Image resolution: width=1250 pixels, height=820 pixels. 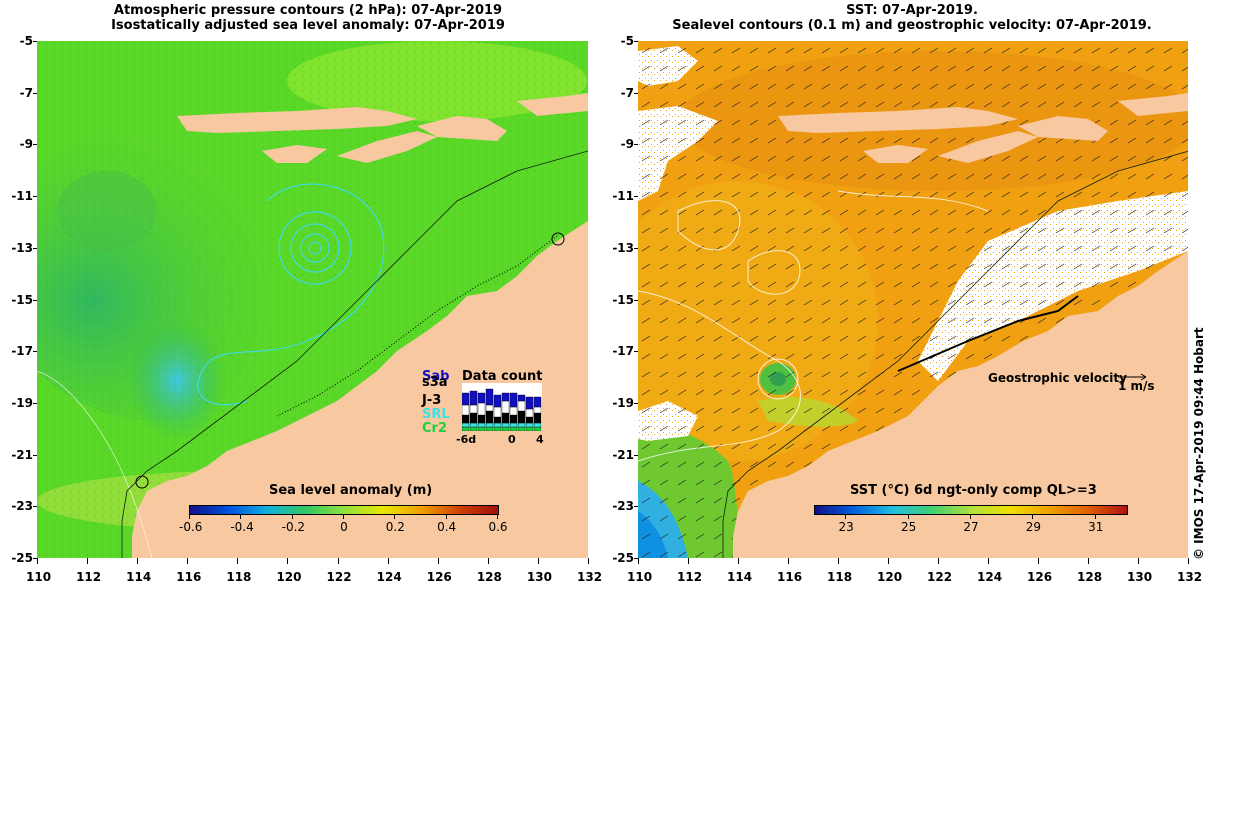 I want to click on left-y-tick: -19, so click(x=22, y=402).